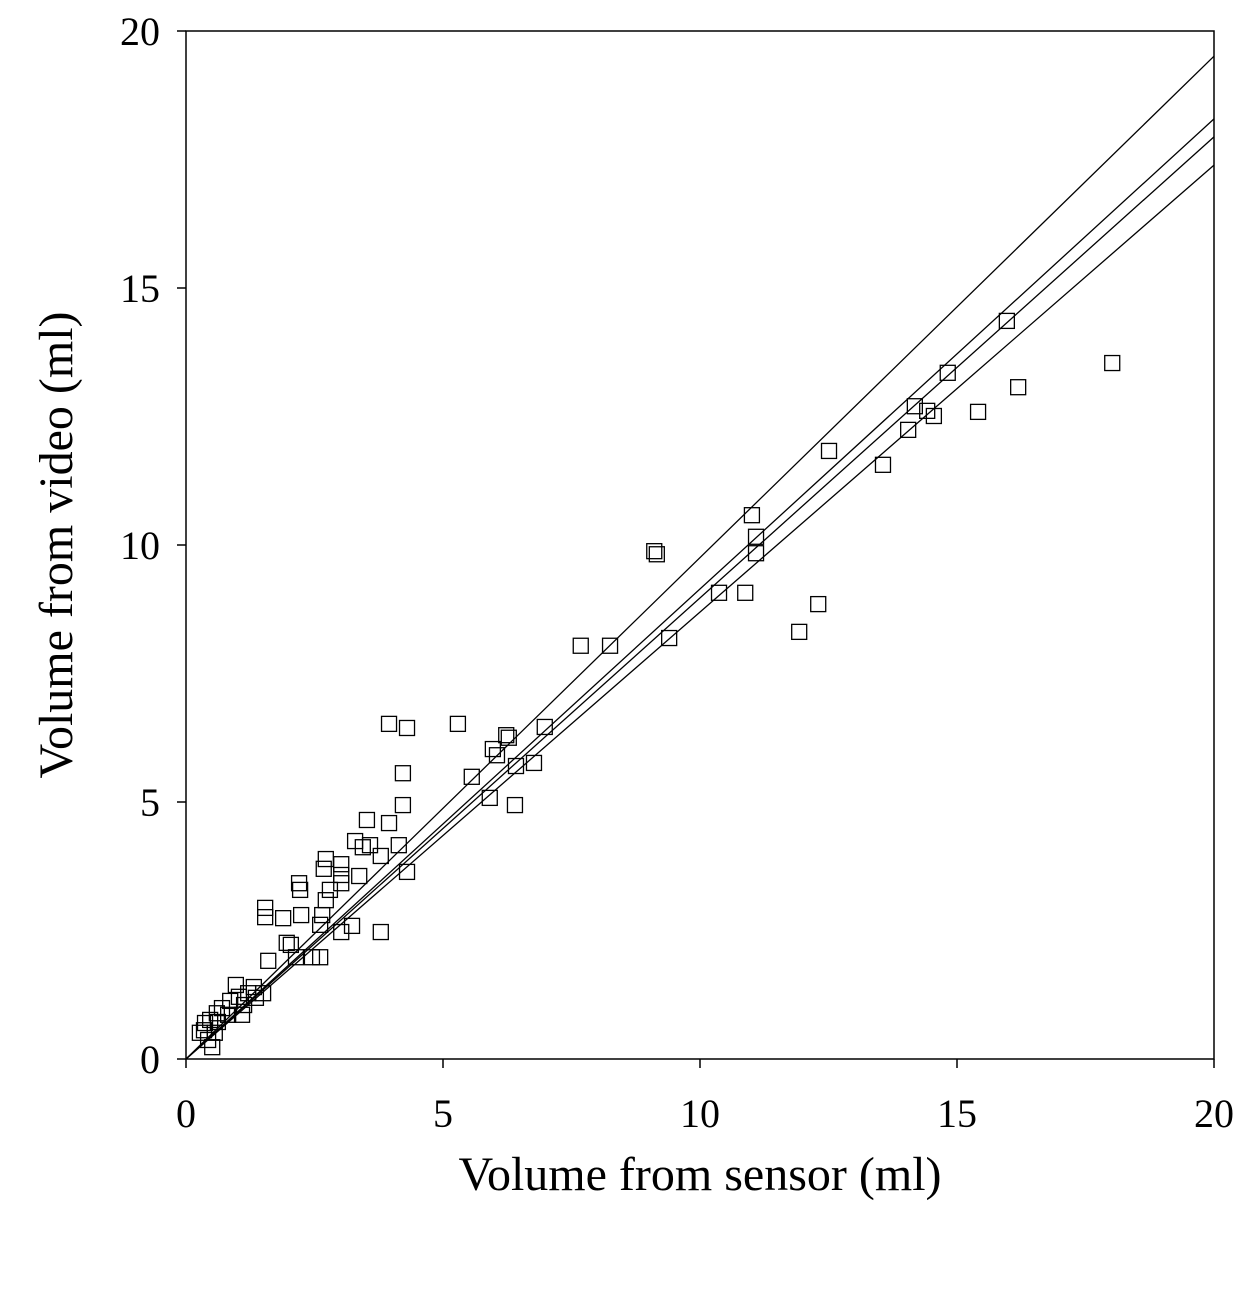  Describe the element at coordinates (56, 544) in the screenshot. I see `y-axis-label: Volume from video (ml)` at that location.